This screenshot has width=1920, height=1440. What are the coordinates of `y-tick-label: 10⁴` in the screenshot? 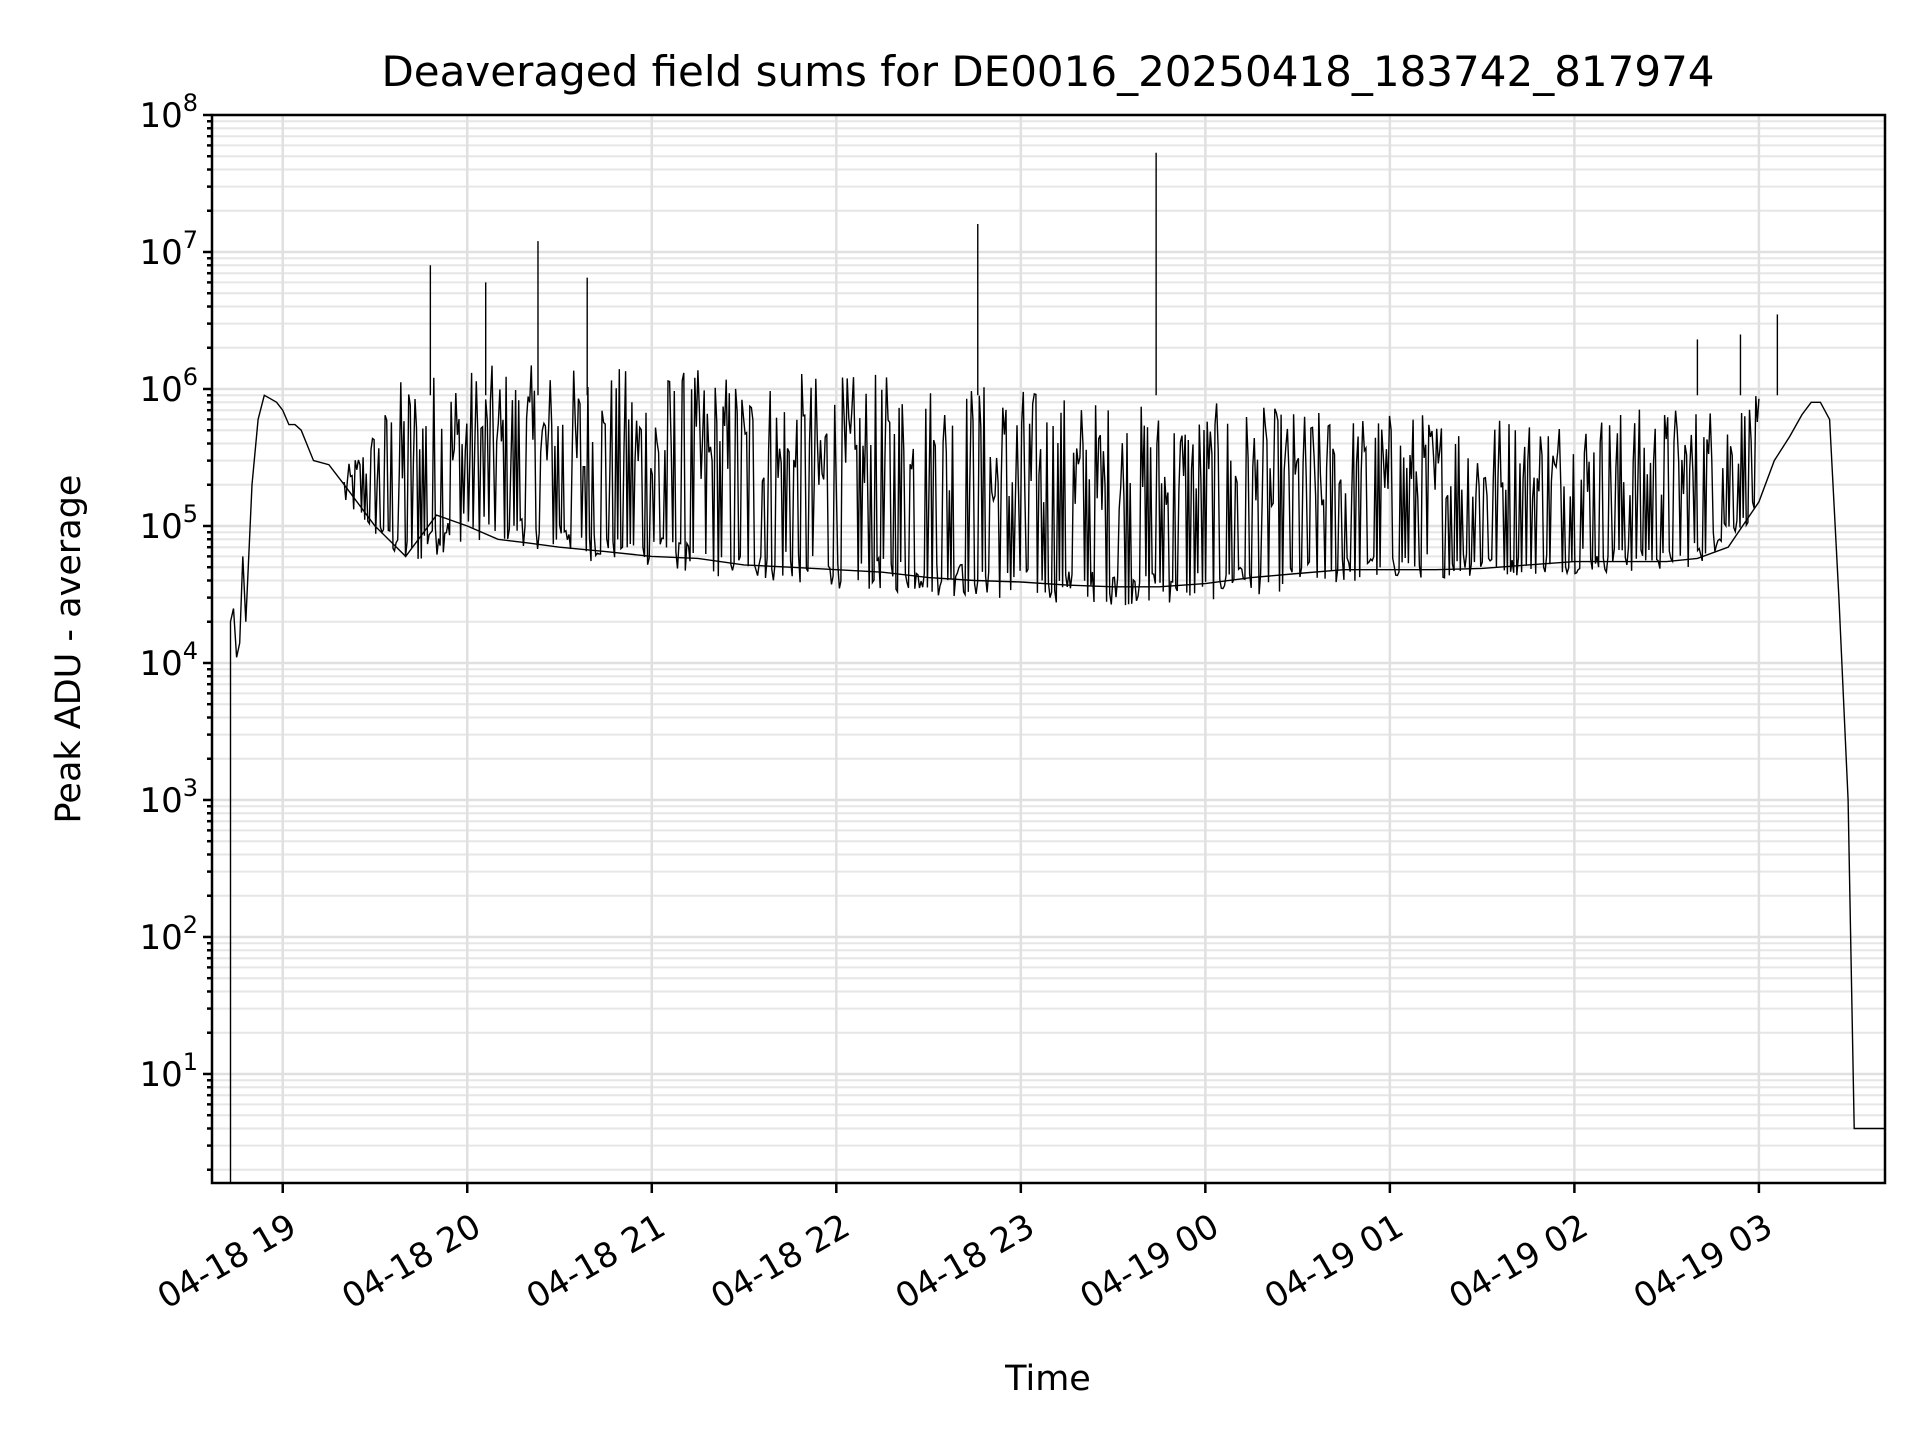 It's located at (168, 660).